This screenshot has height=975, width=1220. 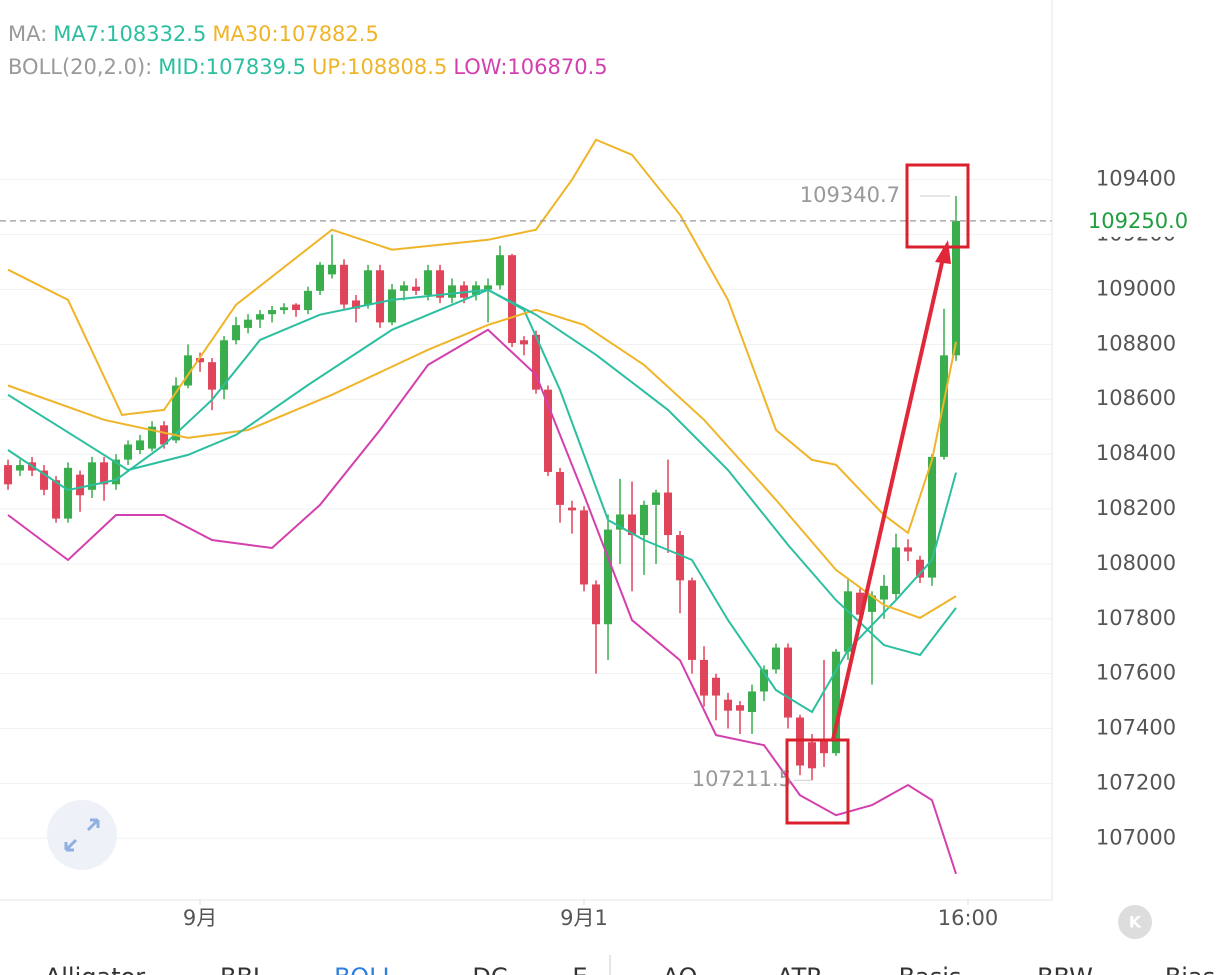 What do you see at coordinates (800, 969) in the screenshot?
I see `indicator-tab: ATR` at bounding box center [800, 969].